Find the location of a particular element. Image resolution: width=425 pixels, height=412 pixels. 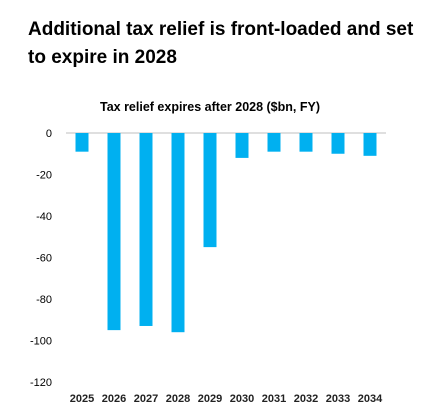

x-tick-label: 2033 is located at coordinates (338, 399).